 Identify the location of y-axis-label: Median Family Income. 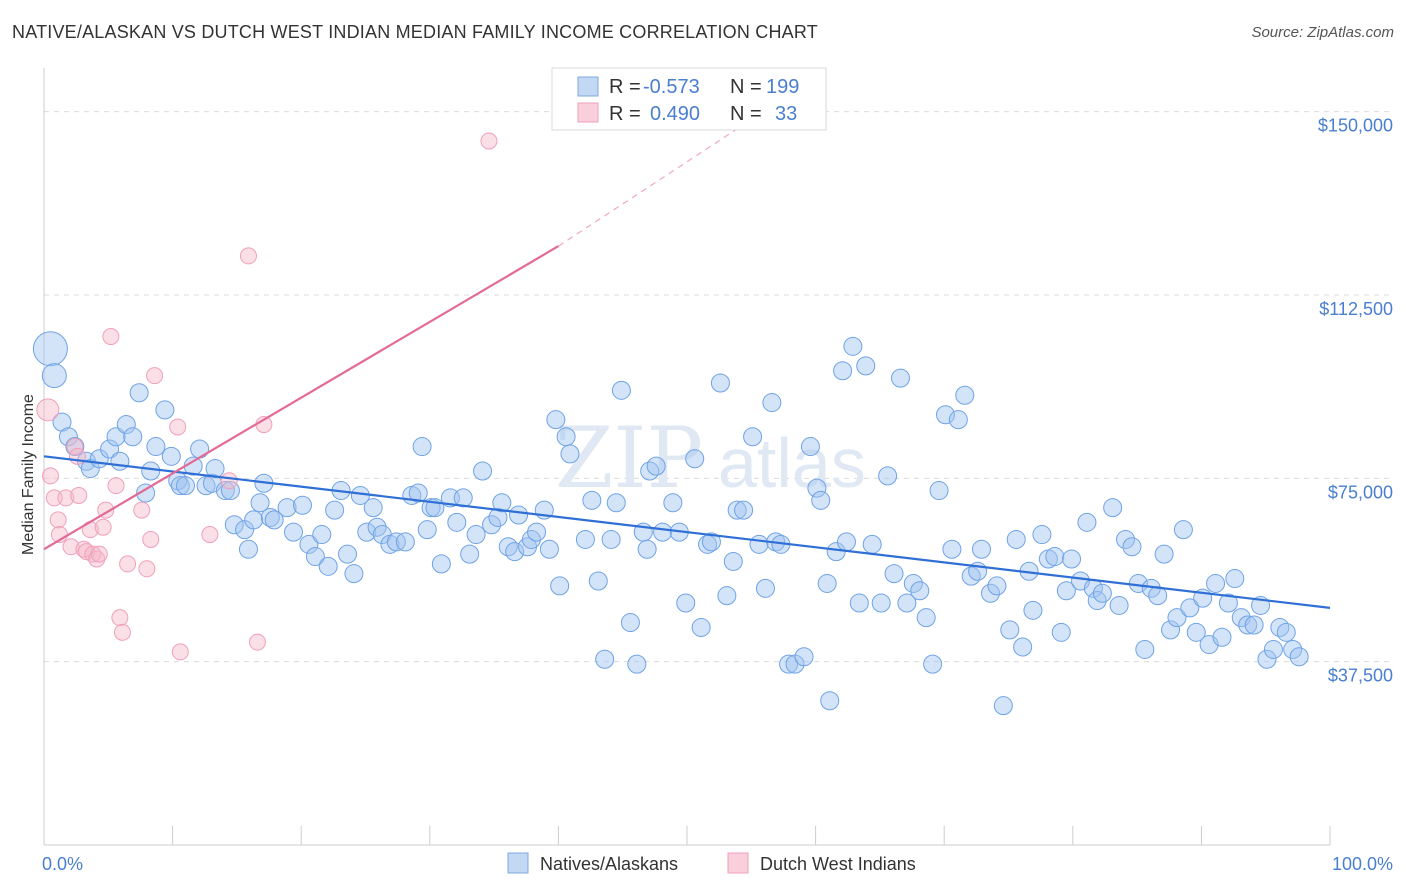
(28, 474).